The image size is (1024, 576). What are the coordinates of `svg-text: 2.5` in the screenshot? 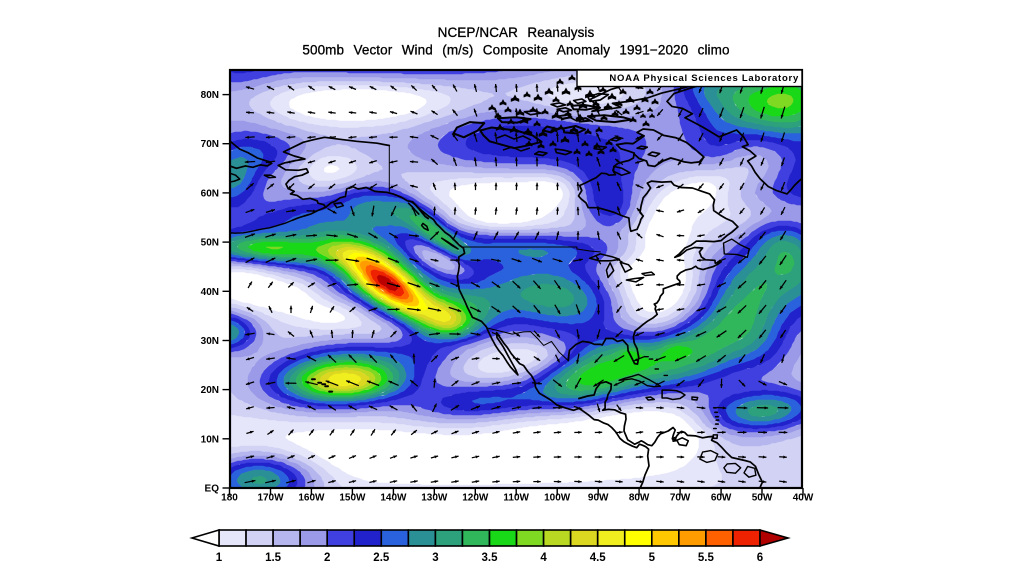 It's located at (381, 558).